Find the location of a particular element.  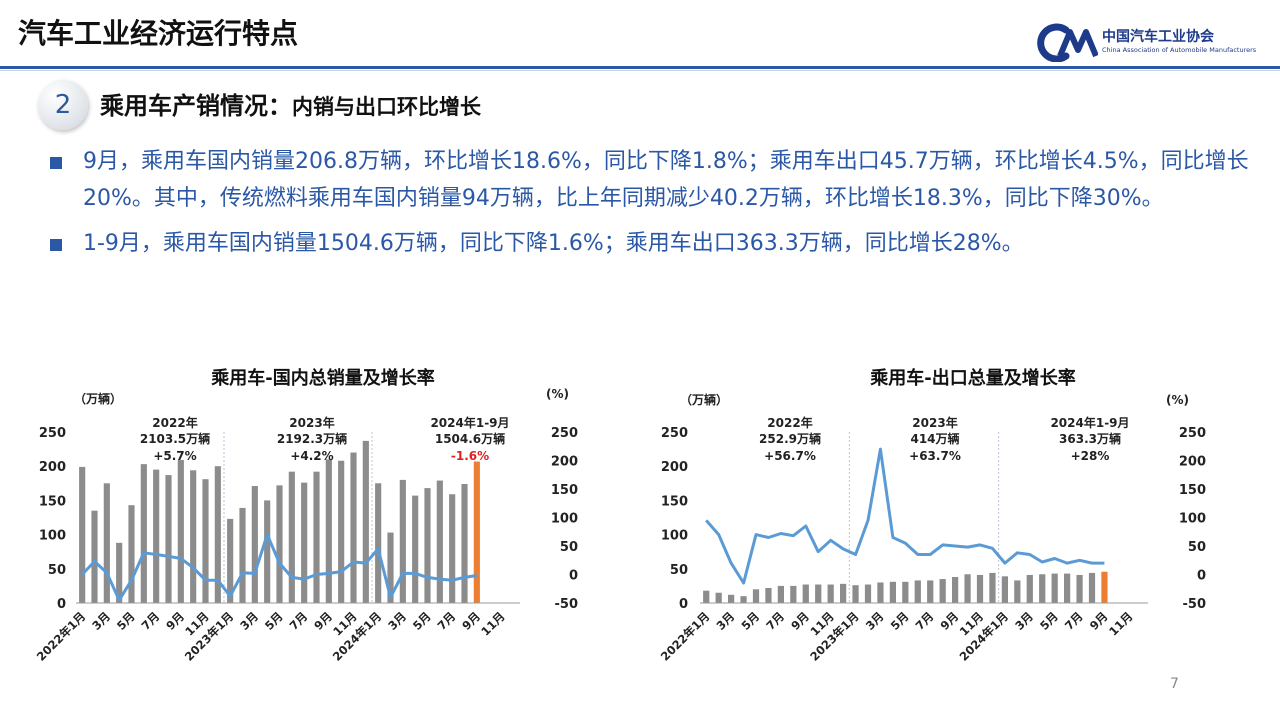

annotation-growth: -1.6% is located at coordinates (470, 456).